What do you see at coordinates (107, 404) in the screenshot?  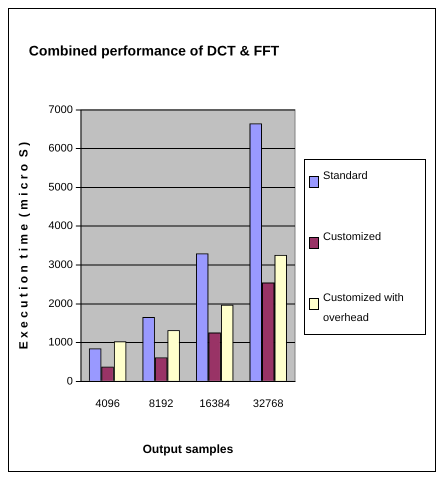 I see `x-tick-label: 4096` at bounding box center [107, 404].